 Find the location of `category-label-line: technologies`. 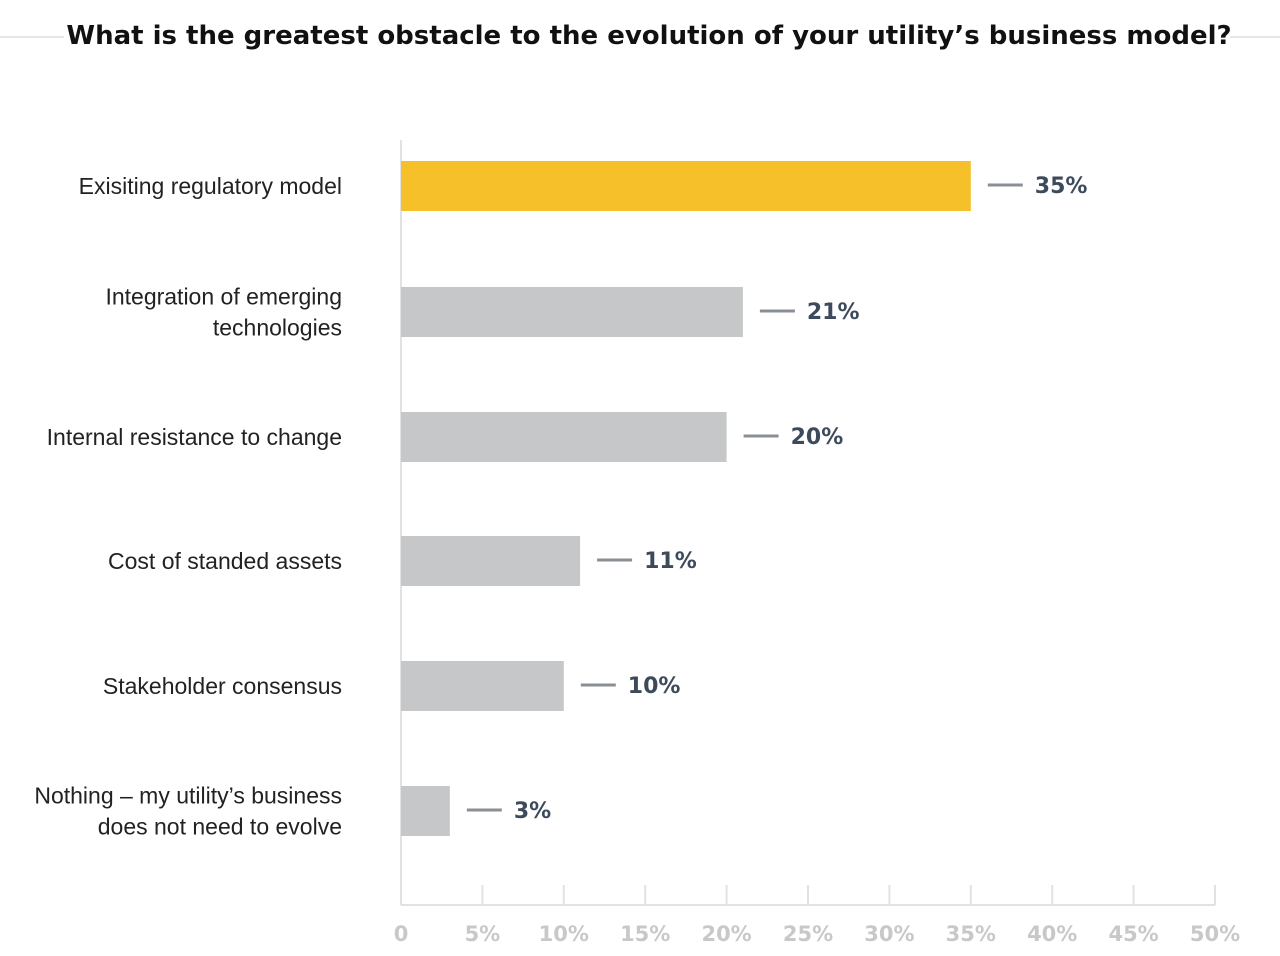

category-label-line: technologies is located at coordinates (277, 328).